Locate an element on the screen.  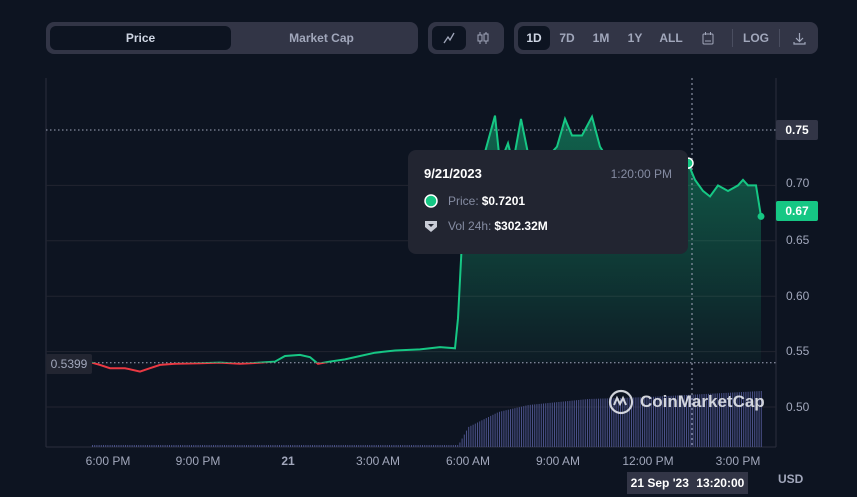
x-tick: 3:00 AM is located at coordinates (378, 461).